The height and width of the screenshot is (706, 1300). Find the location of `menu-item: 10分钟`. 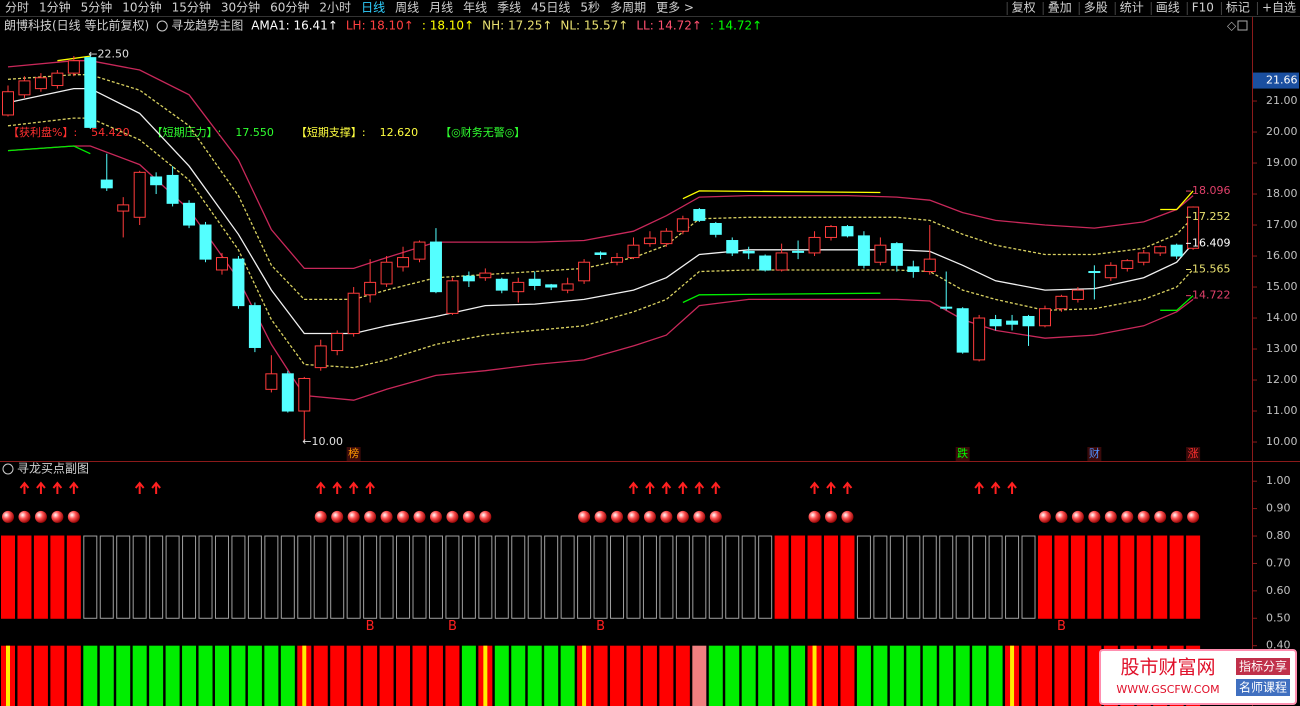

menu-item: 10分钟 is located at coordinates (141, 7).